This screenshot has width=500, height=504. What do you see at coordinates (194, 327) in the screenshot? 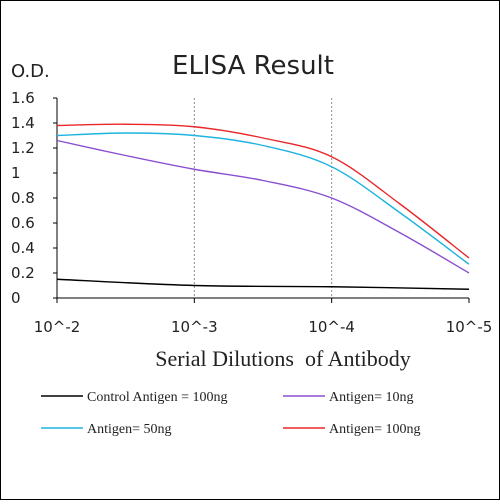
I see `x-tick-label: 10^-3` at bounding box center [194, 327].